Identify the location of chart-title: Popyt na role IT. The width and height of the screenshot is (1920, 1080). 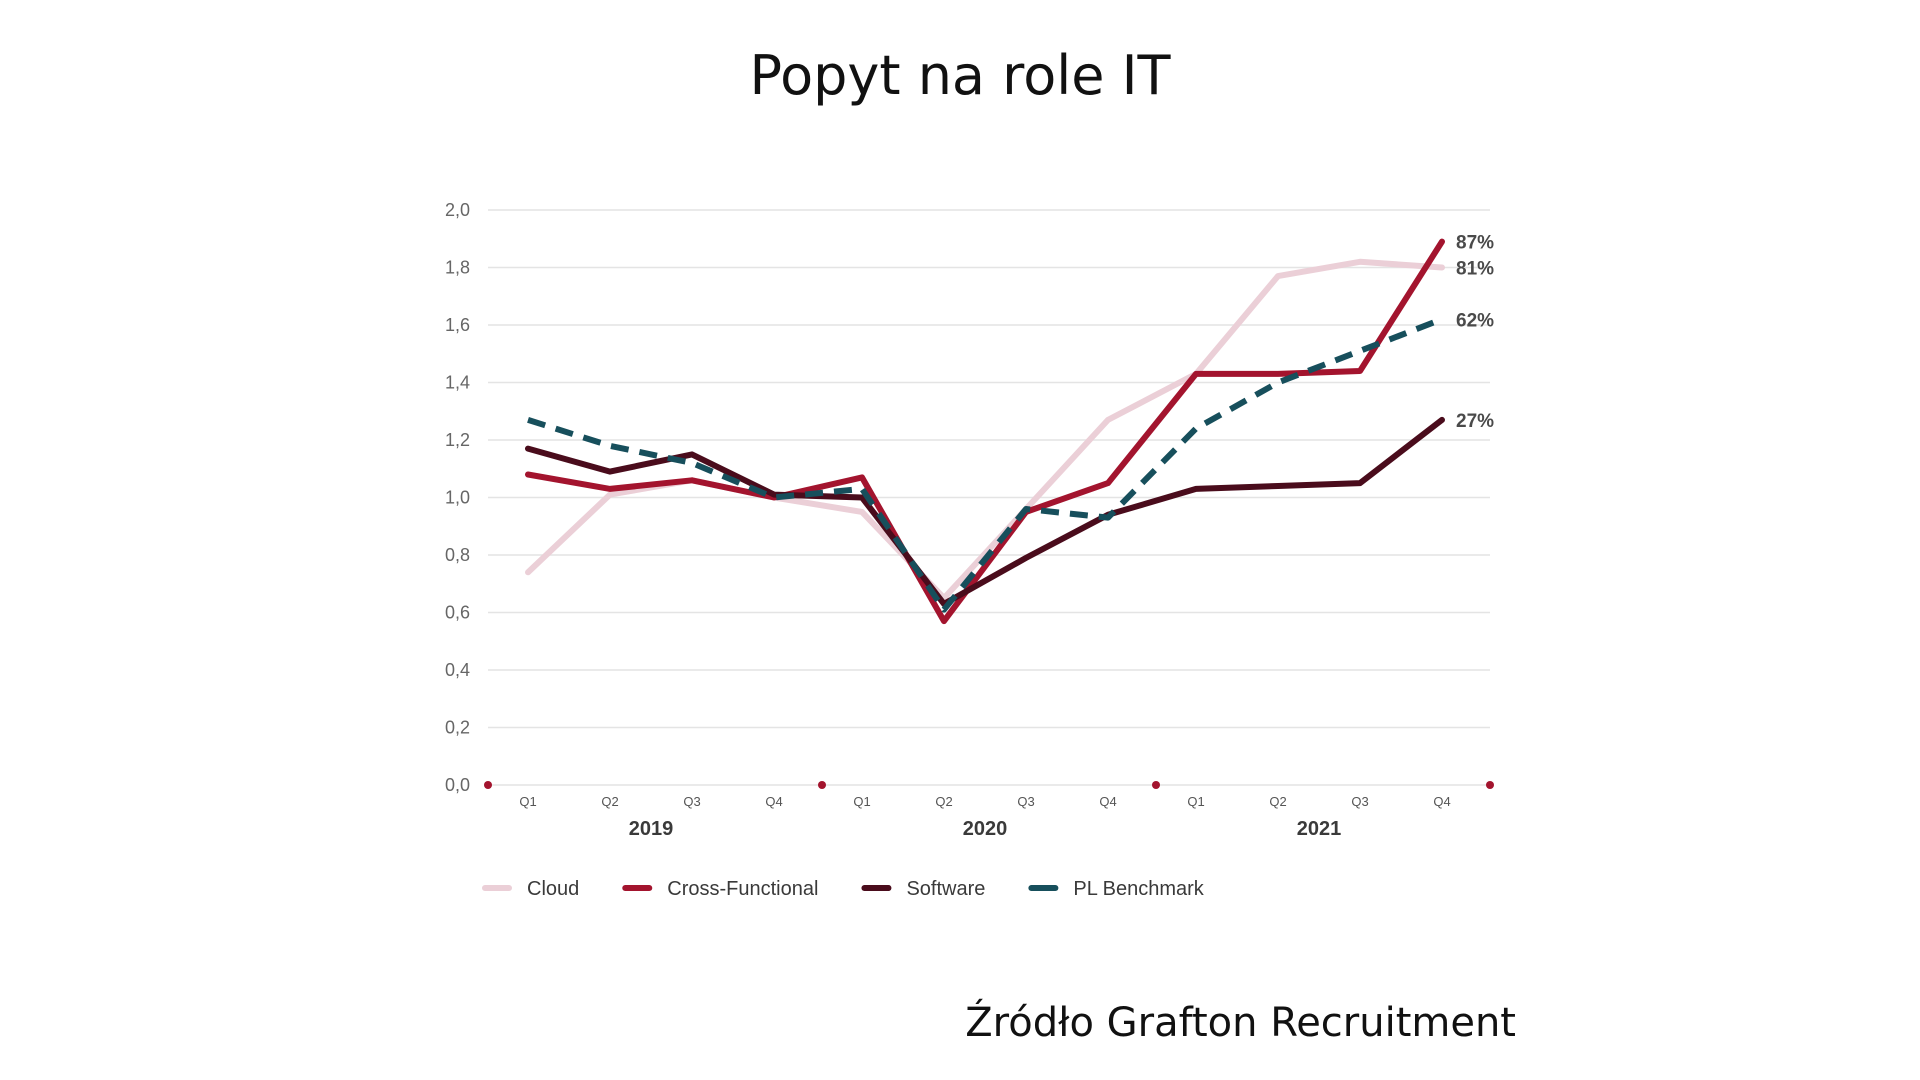
(960, 75).